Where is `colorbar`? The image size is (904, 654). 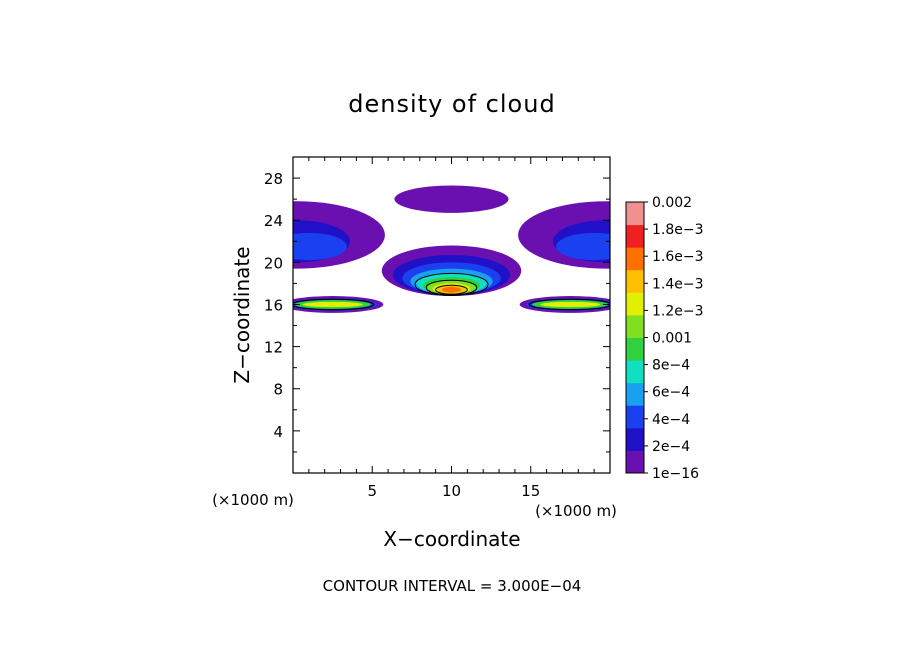
colorbar is located at coordinates (636, 337).